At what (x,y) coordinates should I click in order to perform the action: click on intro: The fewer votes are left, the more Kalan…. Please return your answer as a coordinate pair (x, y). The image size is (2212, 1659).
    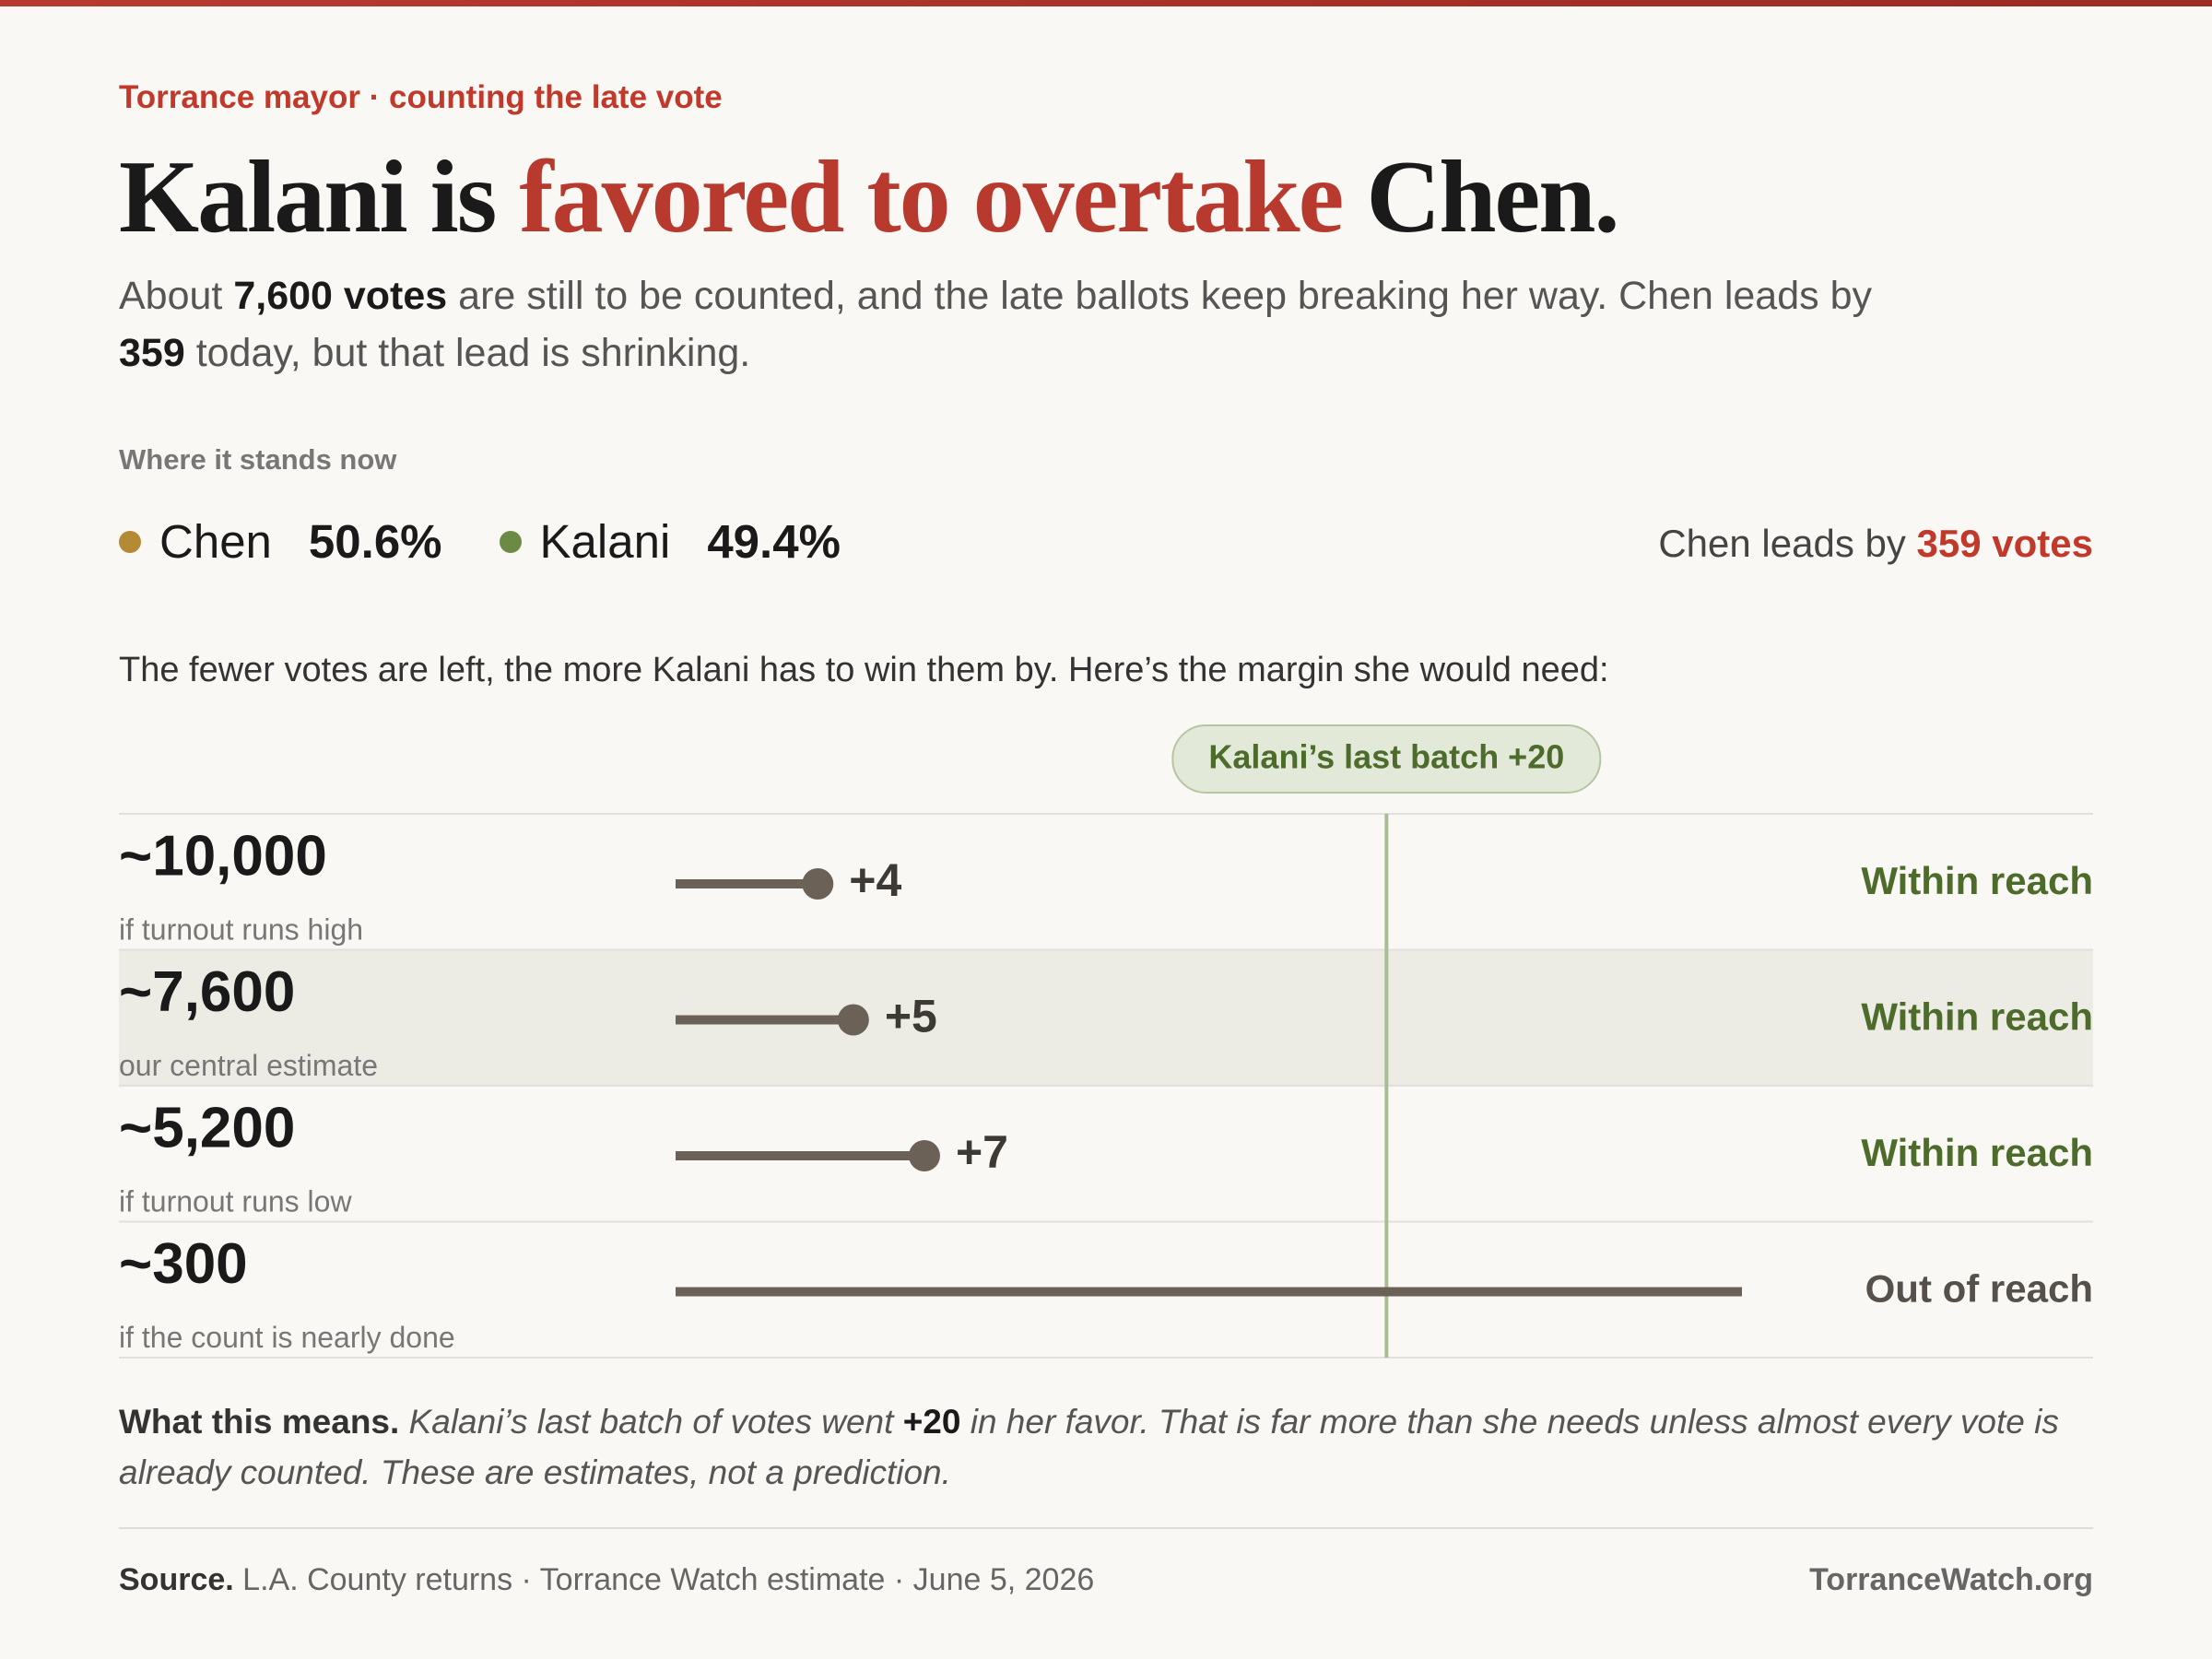
    Looking at the image, I should click on (864, 670).